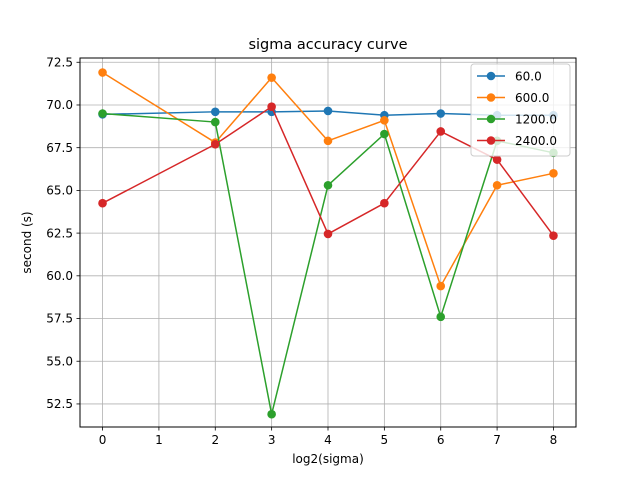  What do you see at coordinates (59, 105) in the screenshot?
I see `y-tick-label: 70.0` at bounding box center [59, 105].